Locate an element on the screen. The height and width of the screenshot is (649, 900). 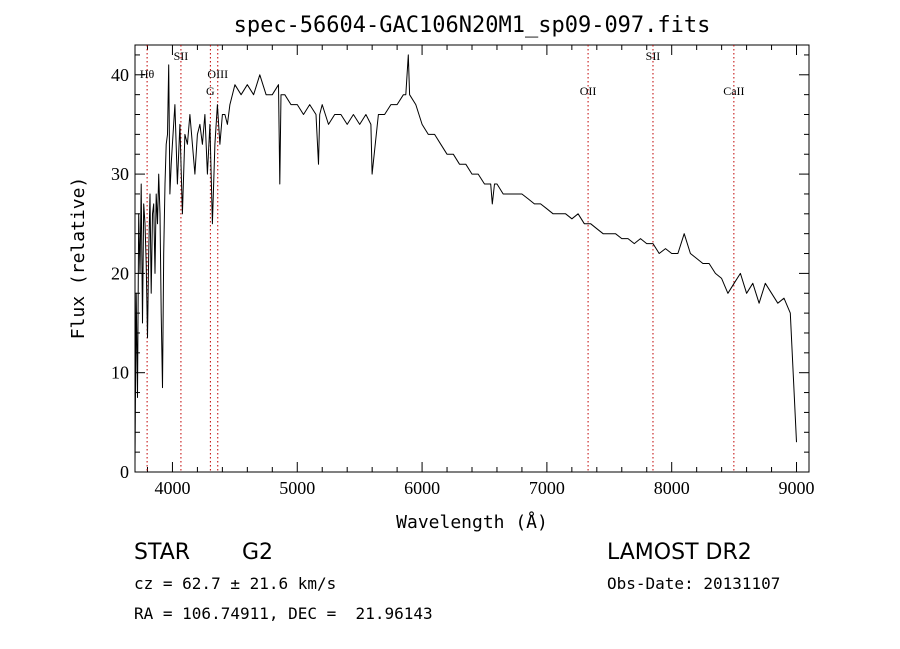
coordinates: RA = 106.74911, DEC = 21.96143 is located at coordinates (283, 613).